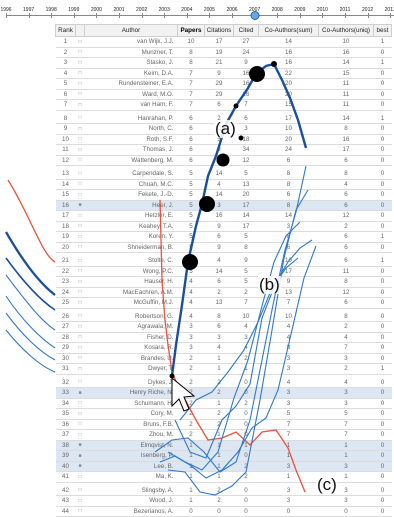  Describe the element at coordinates (223, 63) in the screenshot. I see `table-row: 3 □ Stasko, J. 8 21 9 16 14 1` at that location.